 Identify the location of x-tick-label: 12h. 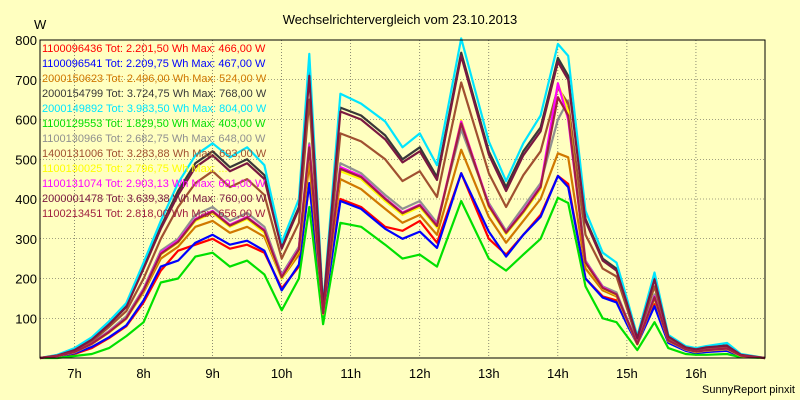
(420, 373).